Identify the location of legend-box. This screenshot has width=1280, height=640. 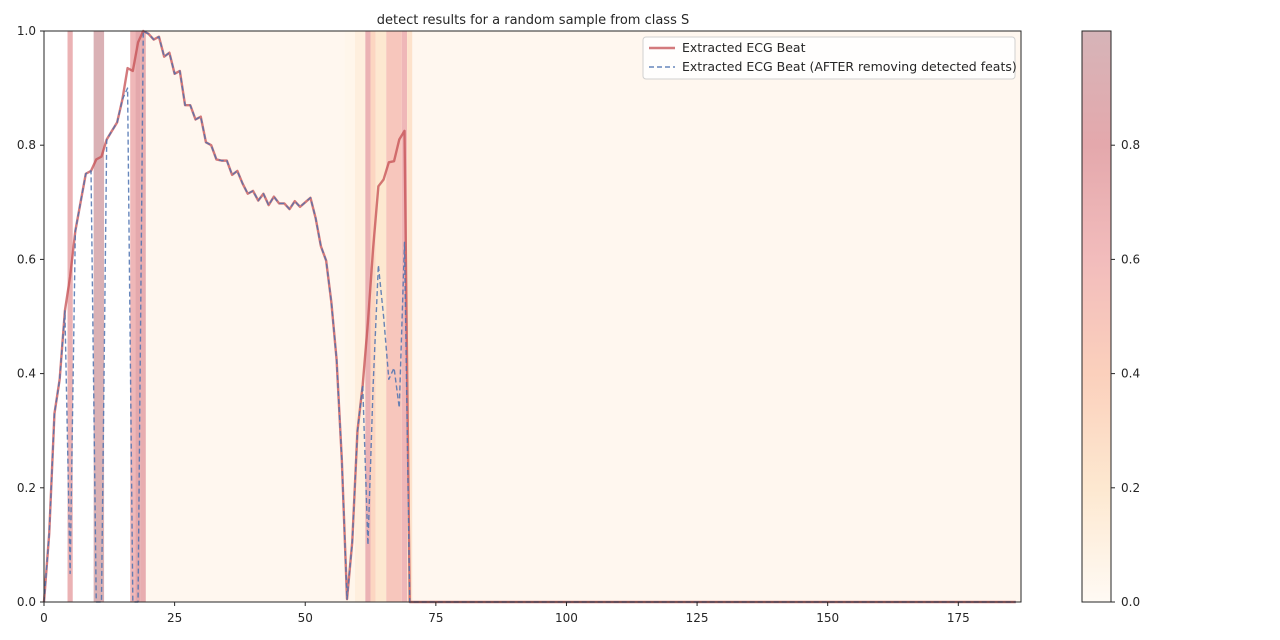
(829, 58).